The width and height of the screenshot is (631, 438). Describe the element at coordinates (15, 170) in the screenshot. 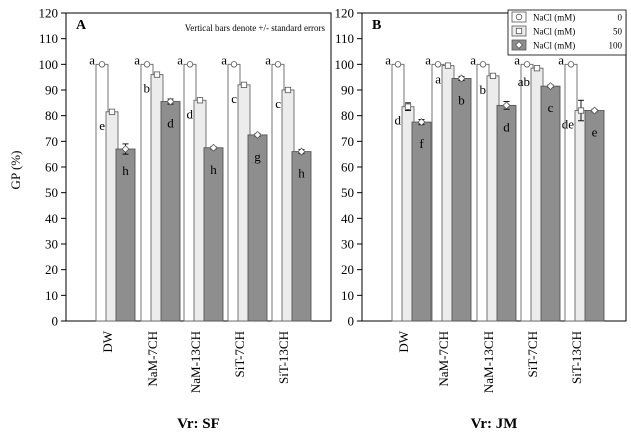

I see `y-axis-label: GP (%)` at that location.